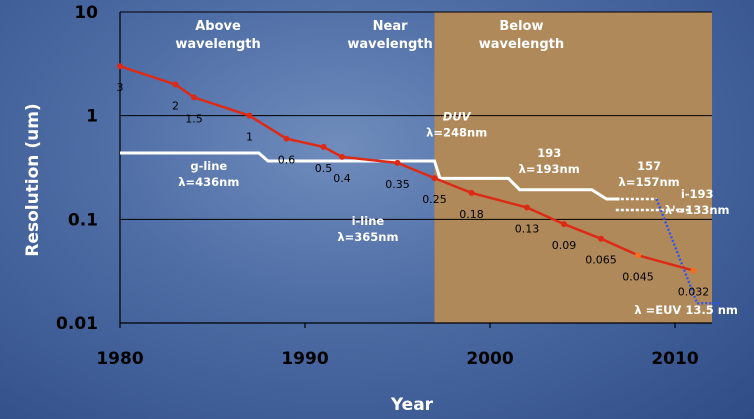 The image size is (754, 419). What do you see at coordinates (697, 210) in the screenshot?
I see `annotation-line: λ'=133nm` at bounding box center [697, 210].